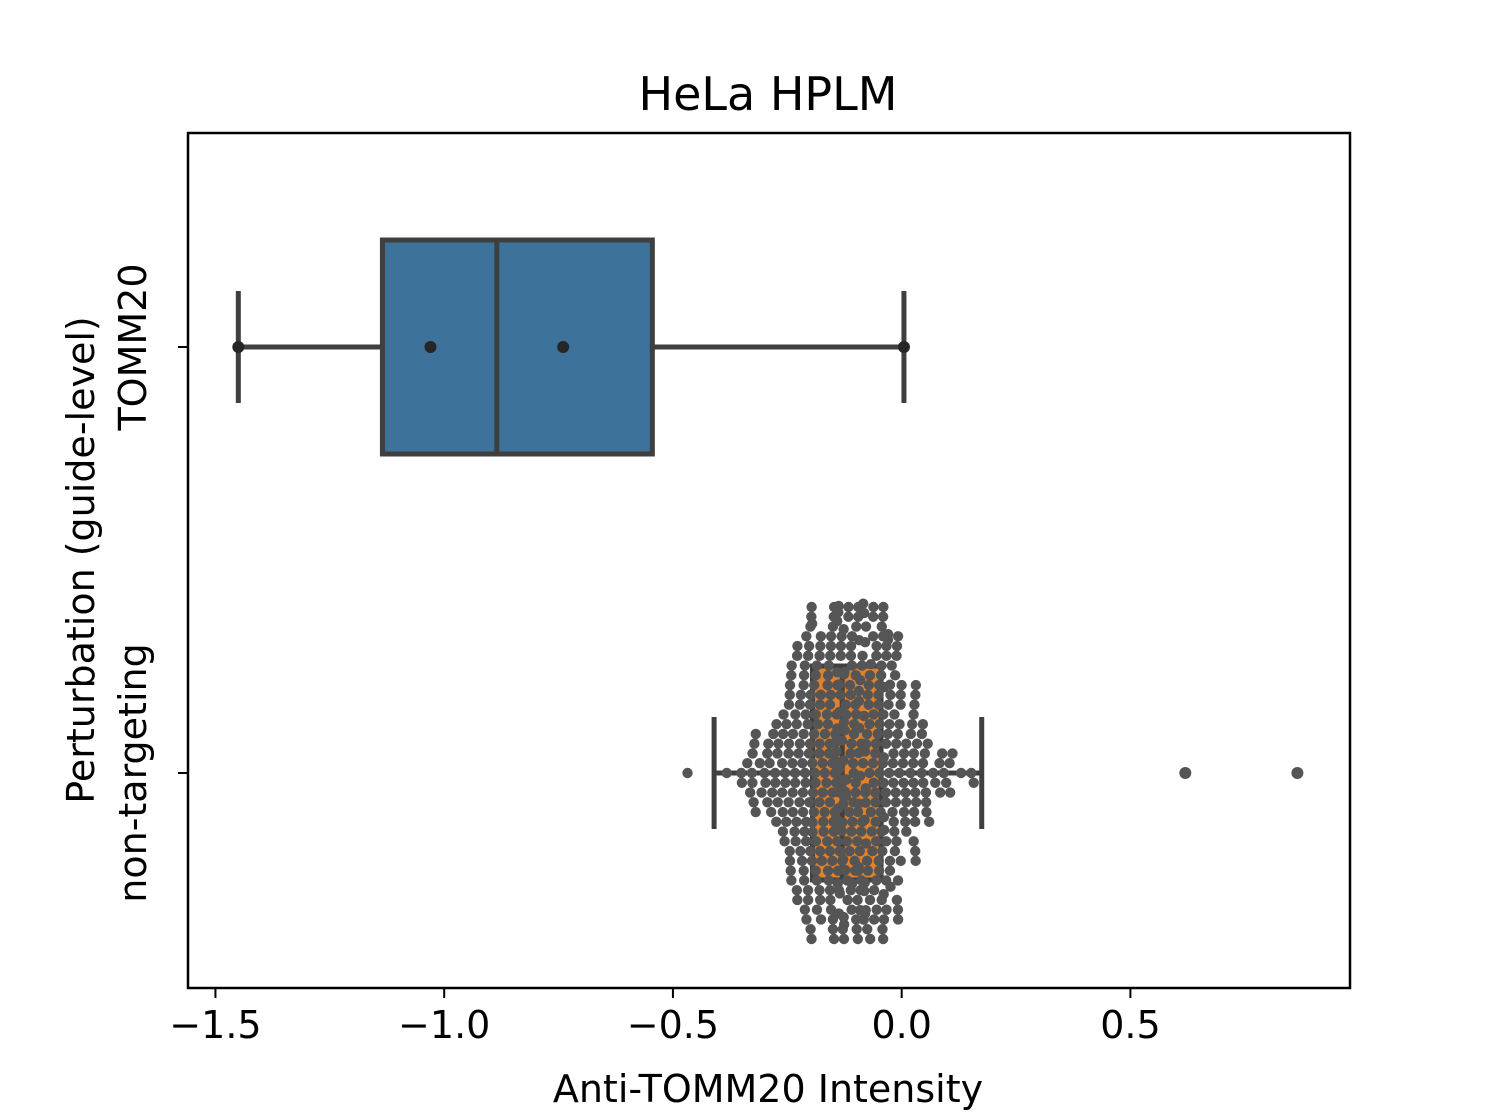  What do you see at coordinates (133, 772) in the screenshot?
I see `y-tick-label: non-targeting` at bounding box center [133, 772].